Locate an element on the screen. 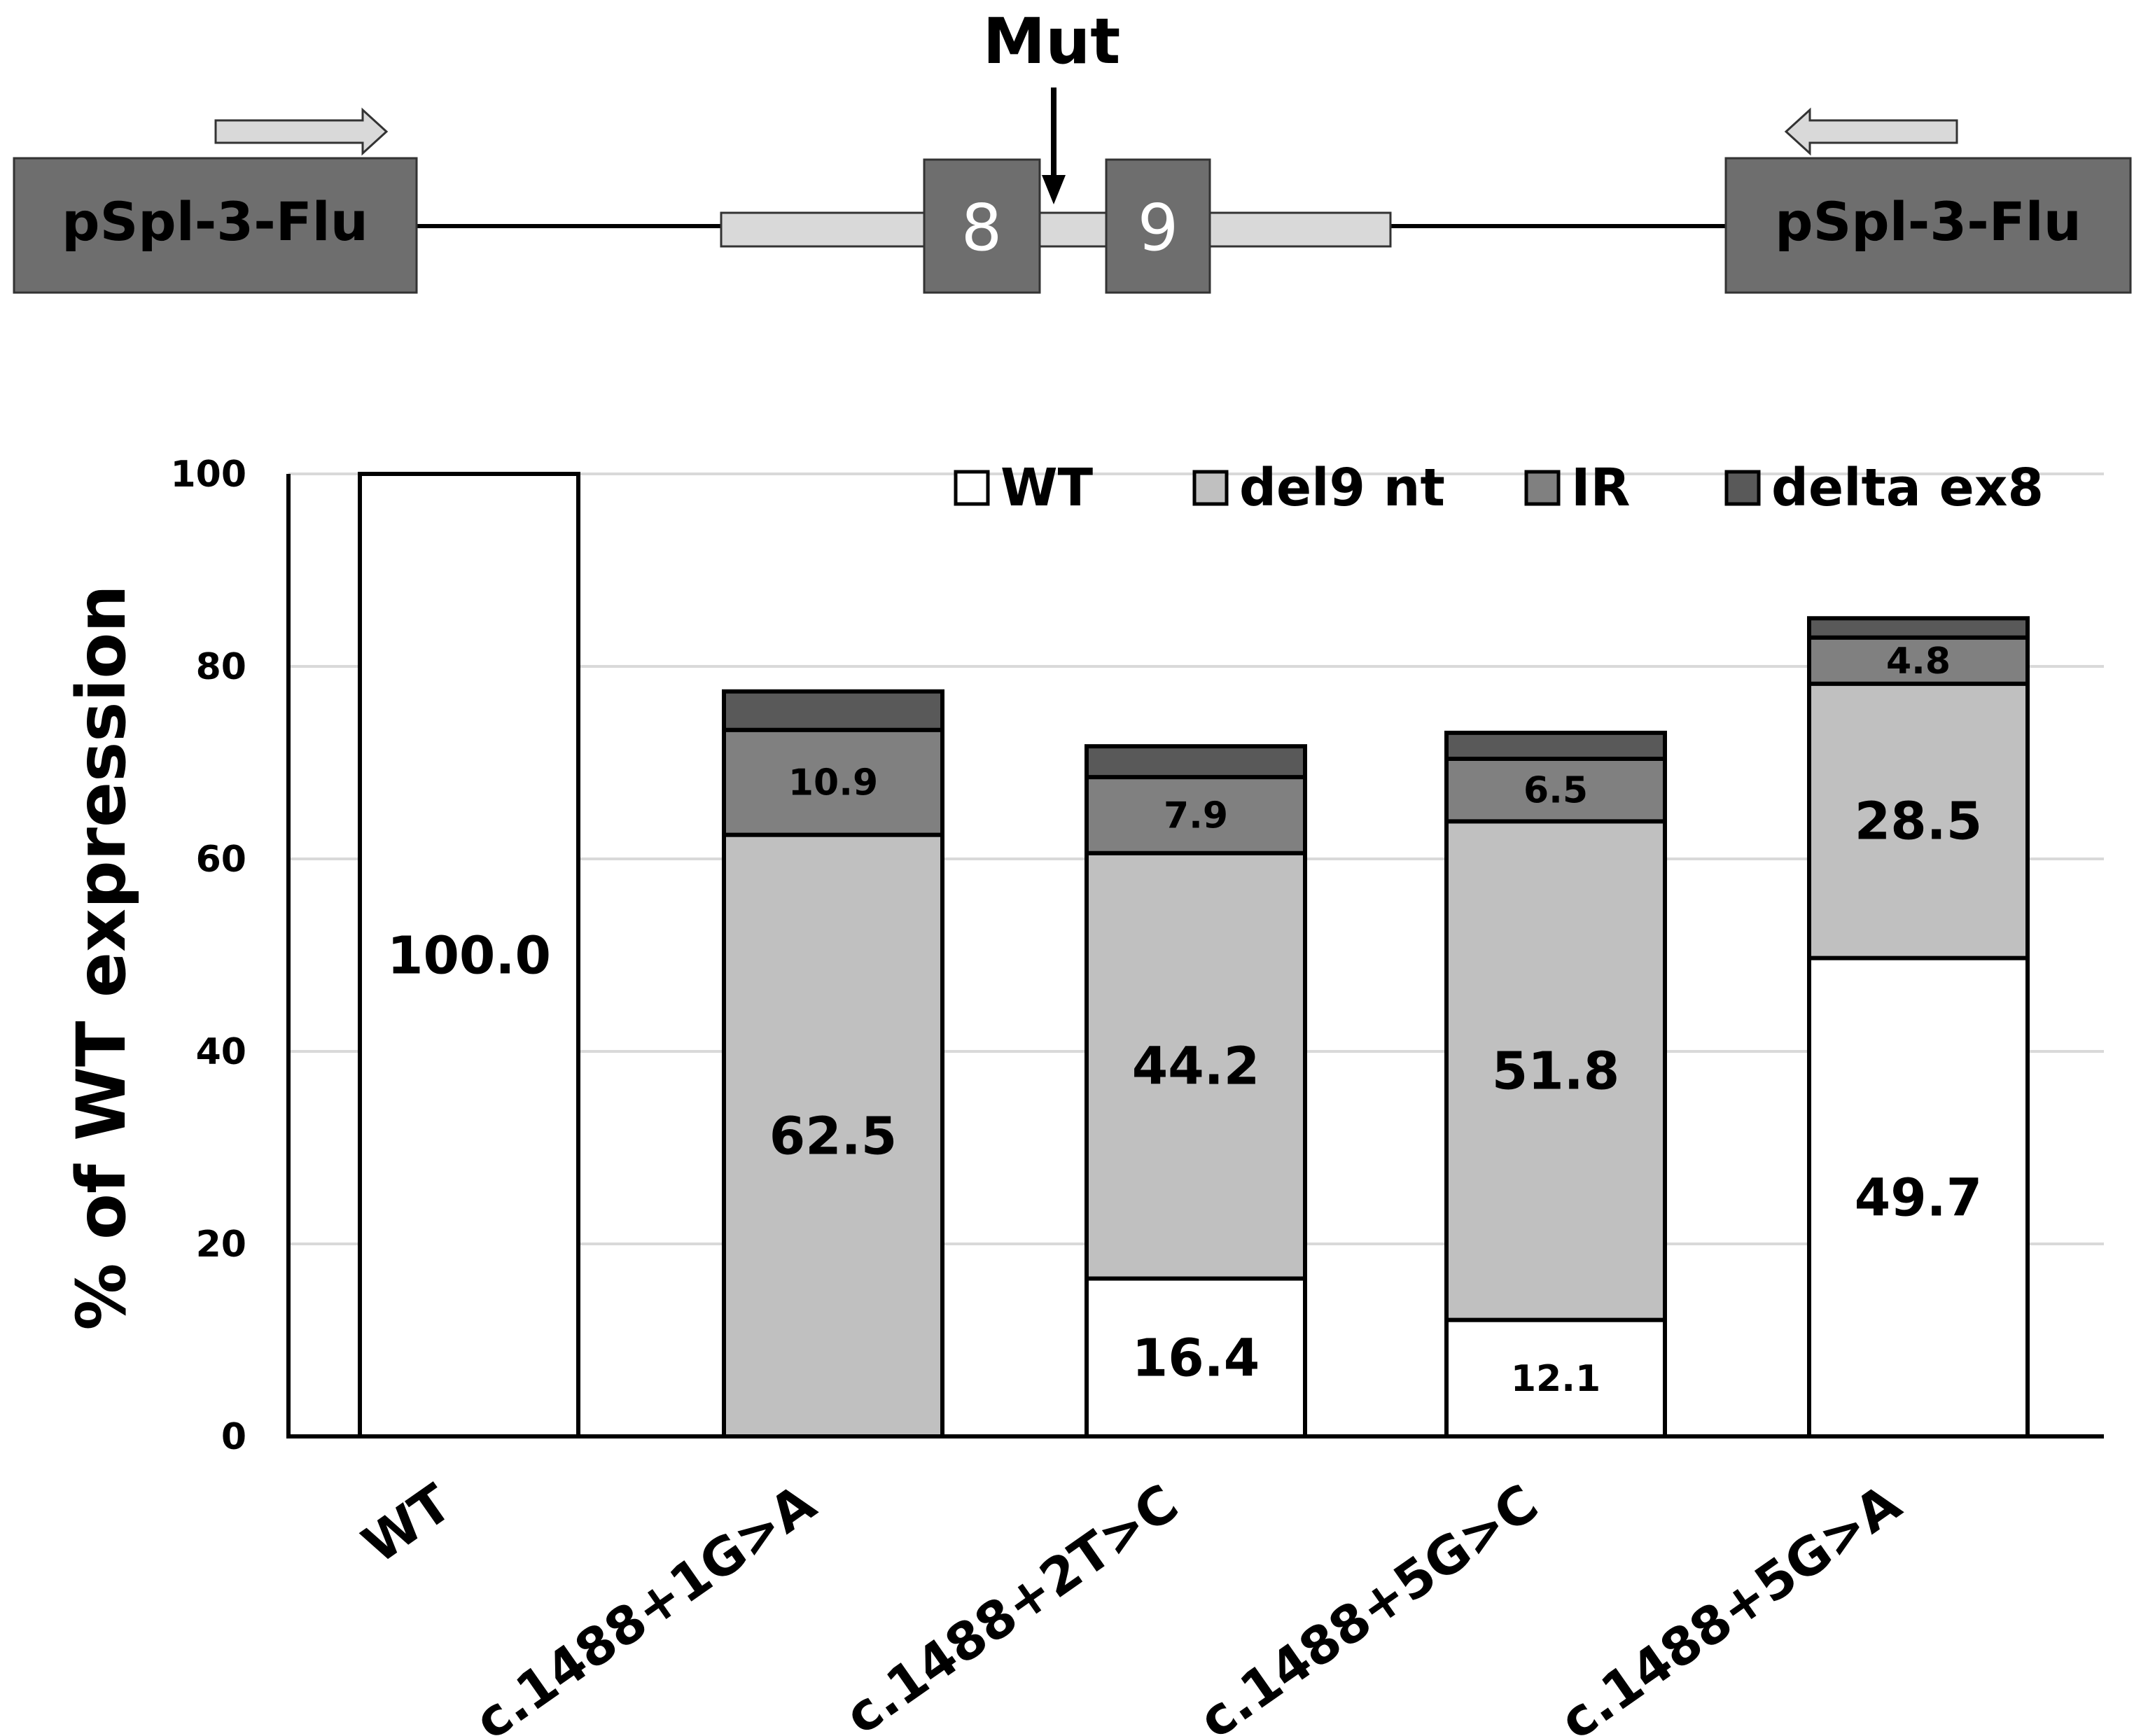 The image size is (2134, 1736). exon-8-box is located at coordinates (982, 226).